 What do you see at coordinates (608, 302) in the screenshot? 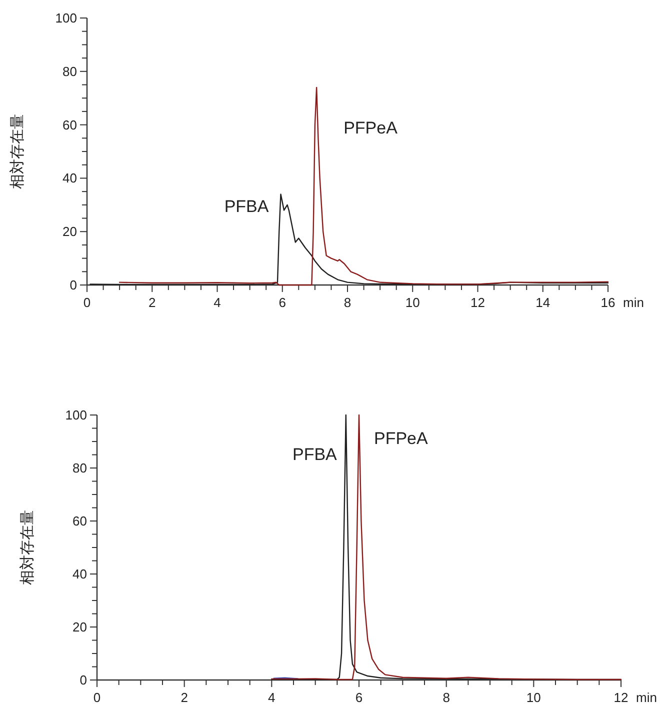
I see `x-tick-label: 16` at bounding box center [608, 302].